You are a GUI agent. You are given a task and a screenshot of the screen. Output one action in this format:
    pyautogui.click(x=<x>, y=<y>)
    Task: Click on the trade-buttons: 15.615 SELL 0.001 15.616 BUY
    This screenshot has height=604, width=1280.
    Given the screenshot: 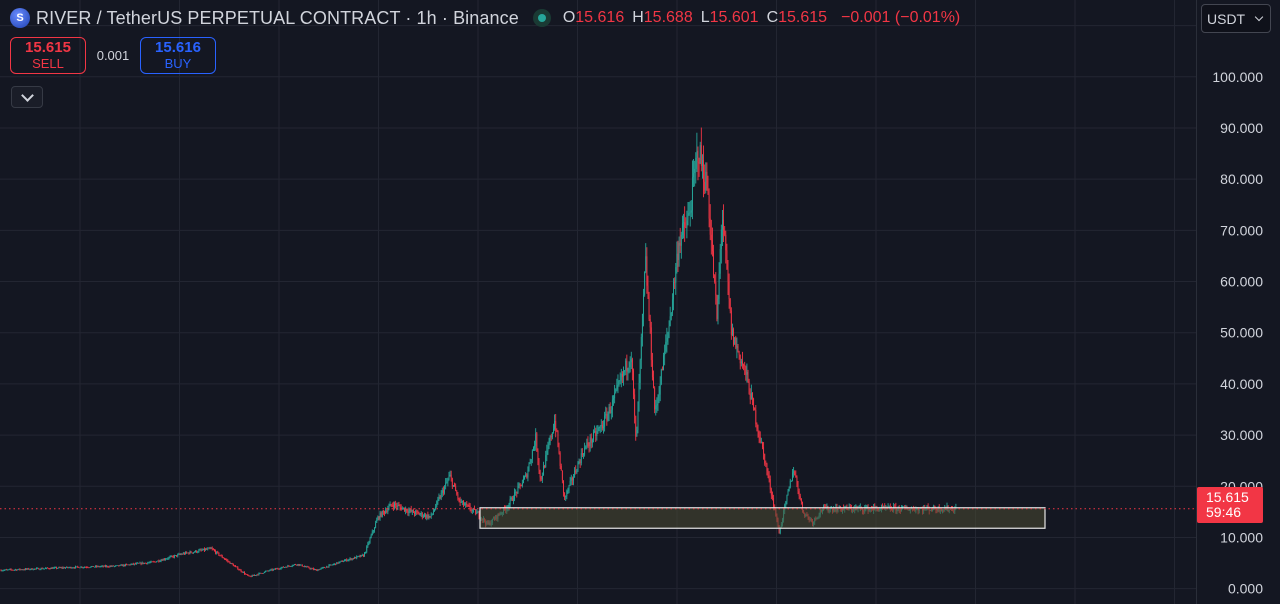 What is the action you would take?
    pyautogui.click(x=113, y=55)
    